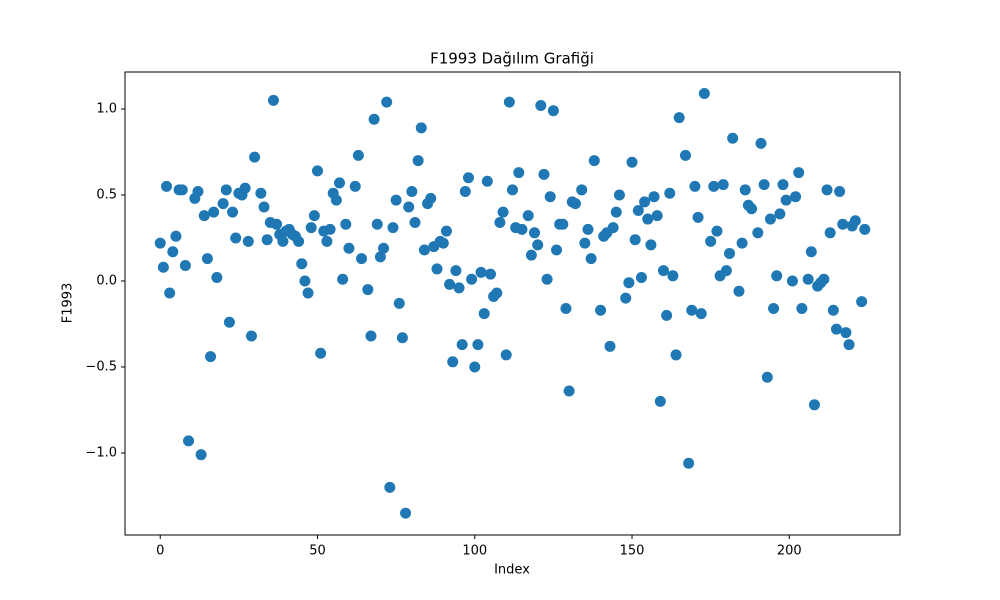  Describe the element at coordinates (106, 108) in the screenshot. I see `y-tick-label: 1.0` at that location.